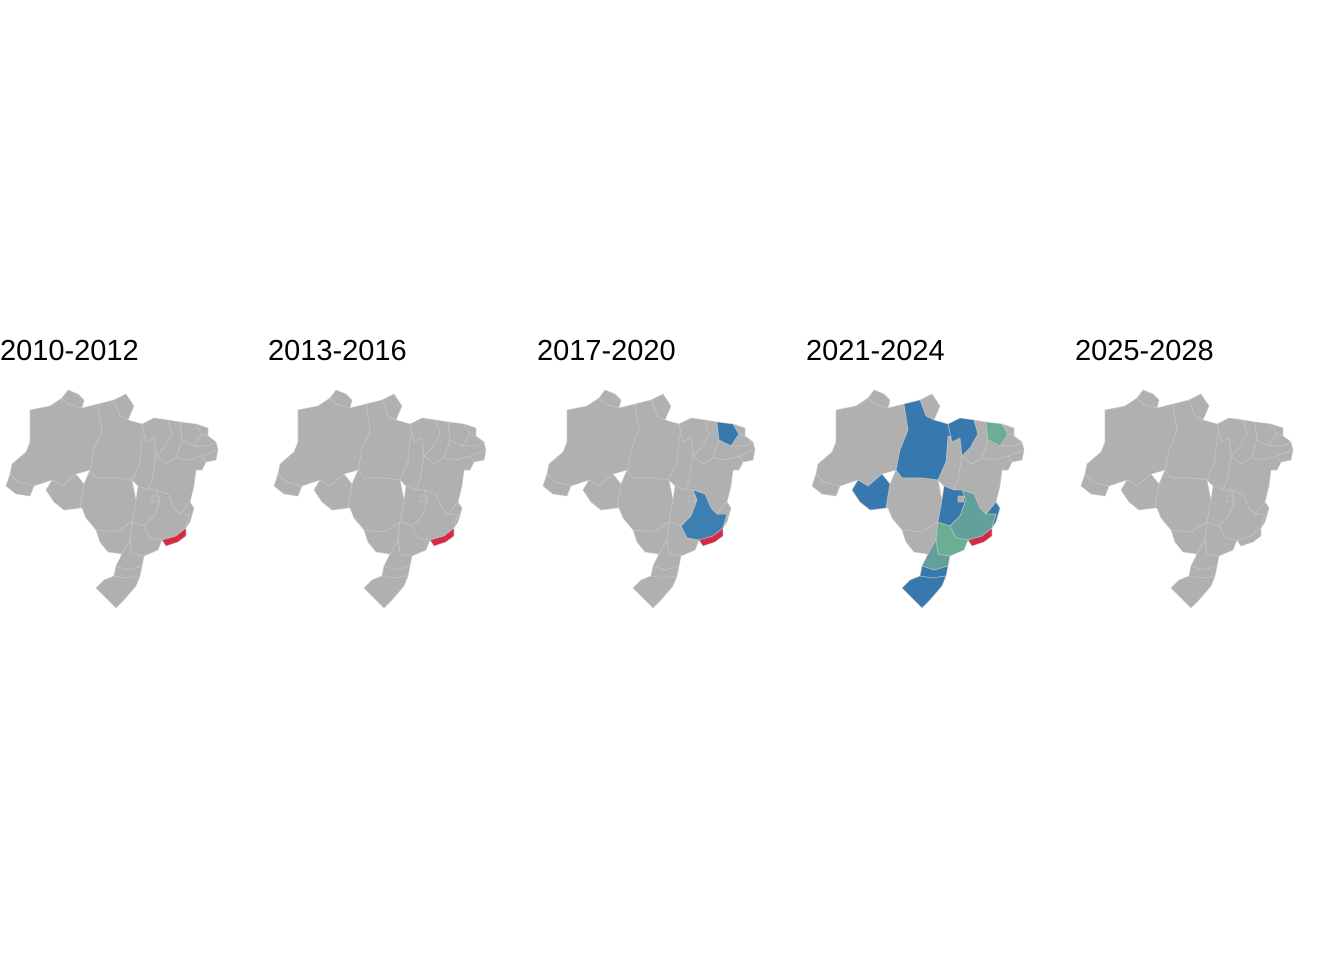 The image size is (1344, 960). Describe the element at coordinates (69, 351) in the screenshot. I see `panel-title: 2010-2012` at that location.